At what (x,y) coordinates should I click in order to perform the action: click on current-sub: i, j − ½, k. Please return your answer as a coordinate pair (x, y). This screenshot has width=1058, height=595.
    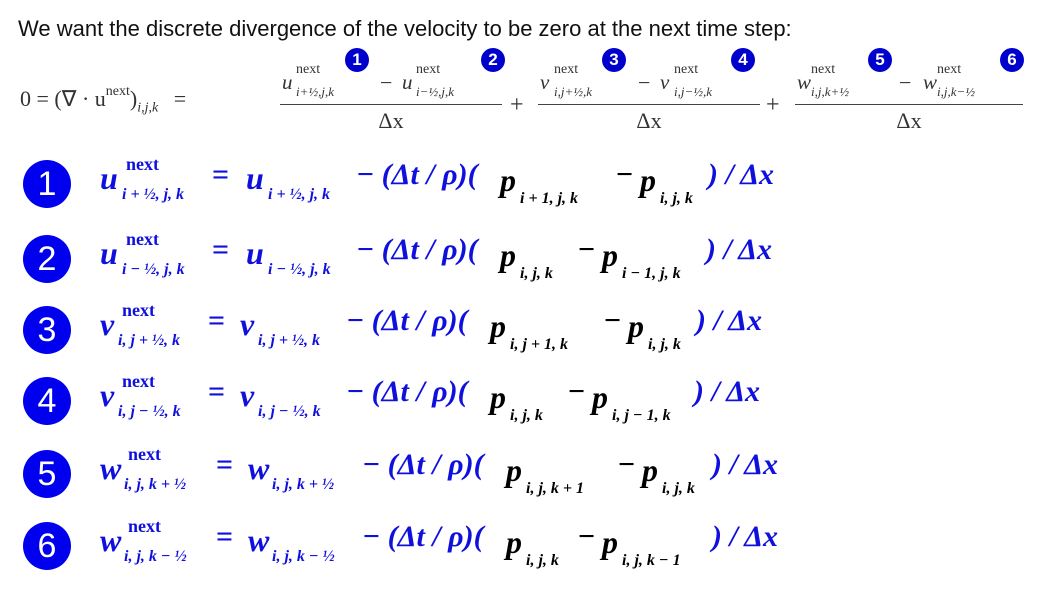
    Looking at the image, I should click on (289, 411).